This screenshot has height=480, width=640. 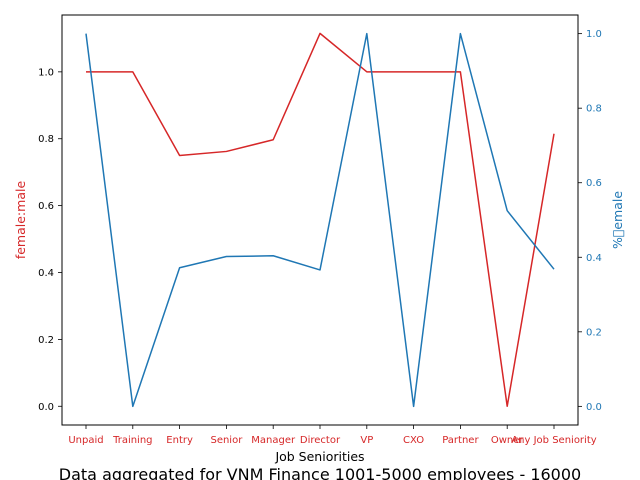 What do you see at coordinates (46, 407) in the screenshot?
I see `left-y-tick-label: 0.0` at bounding box center [46, 407].